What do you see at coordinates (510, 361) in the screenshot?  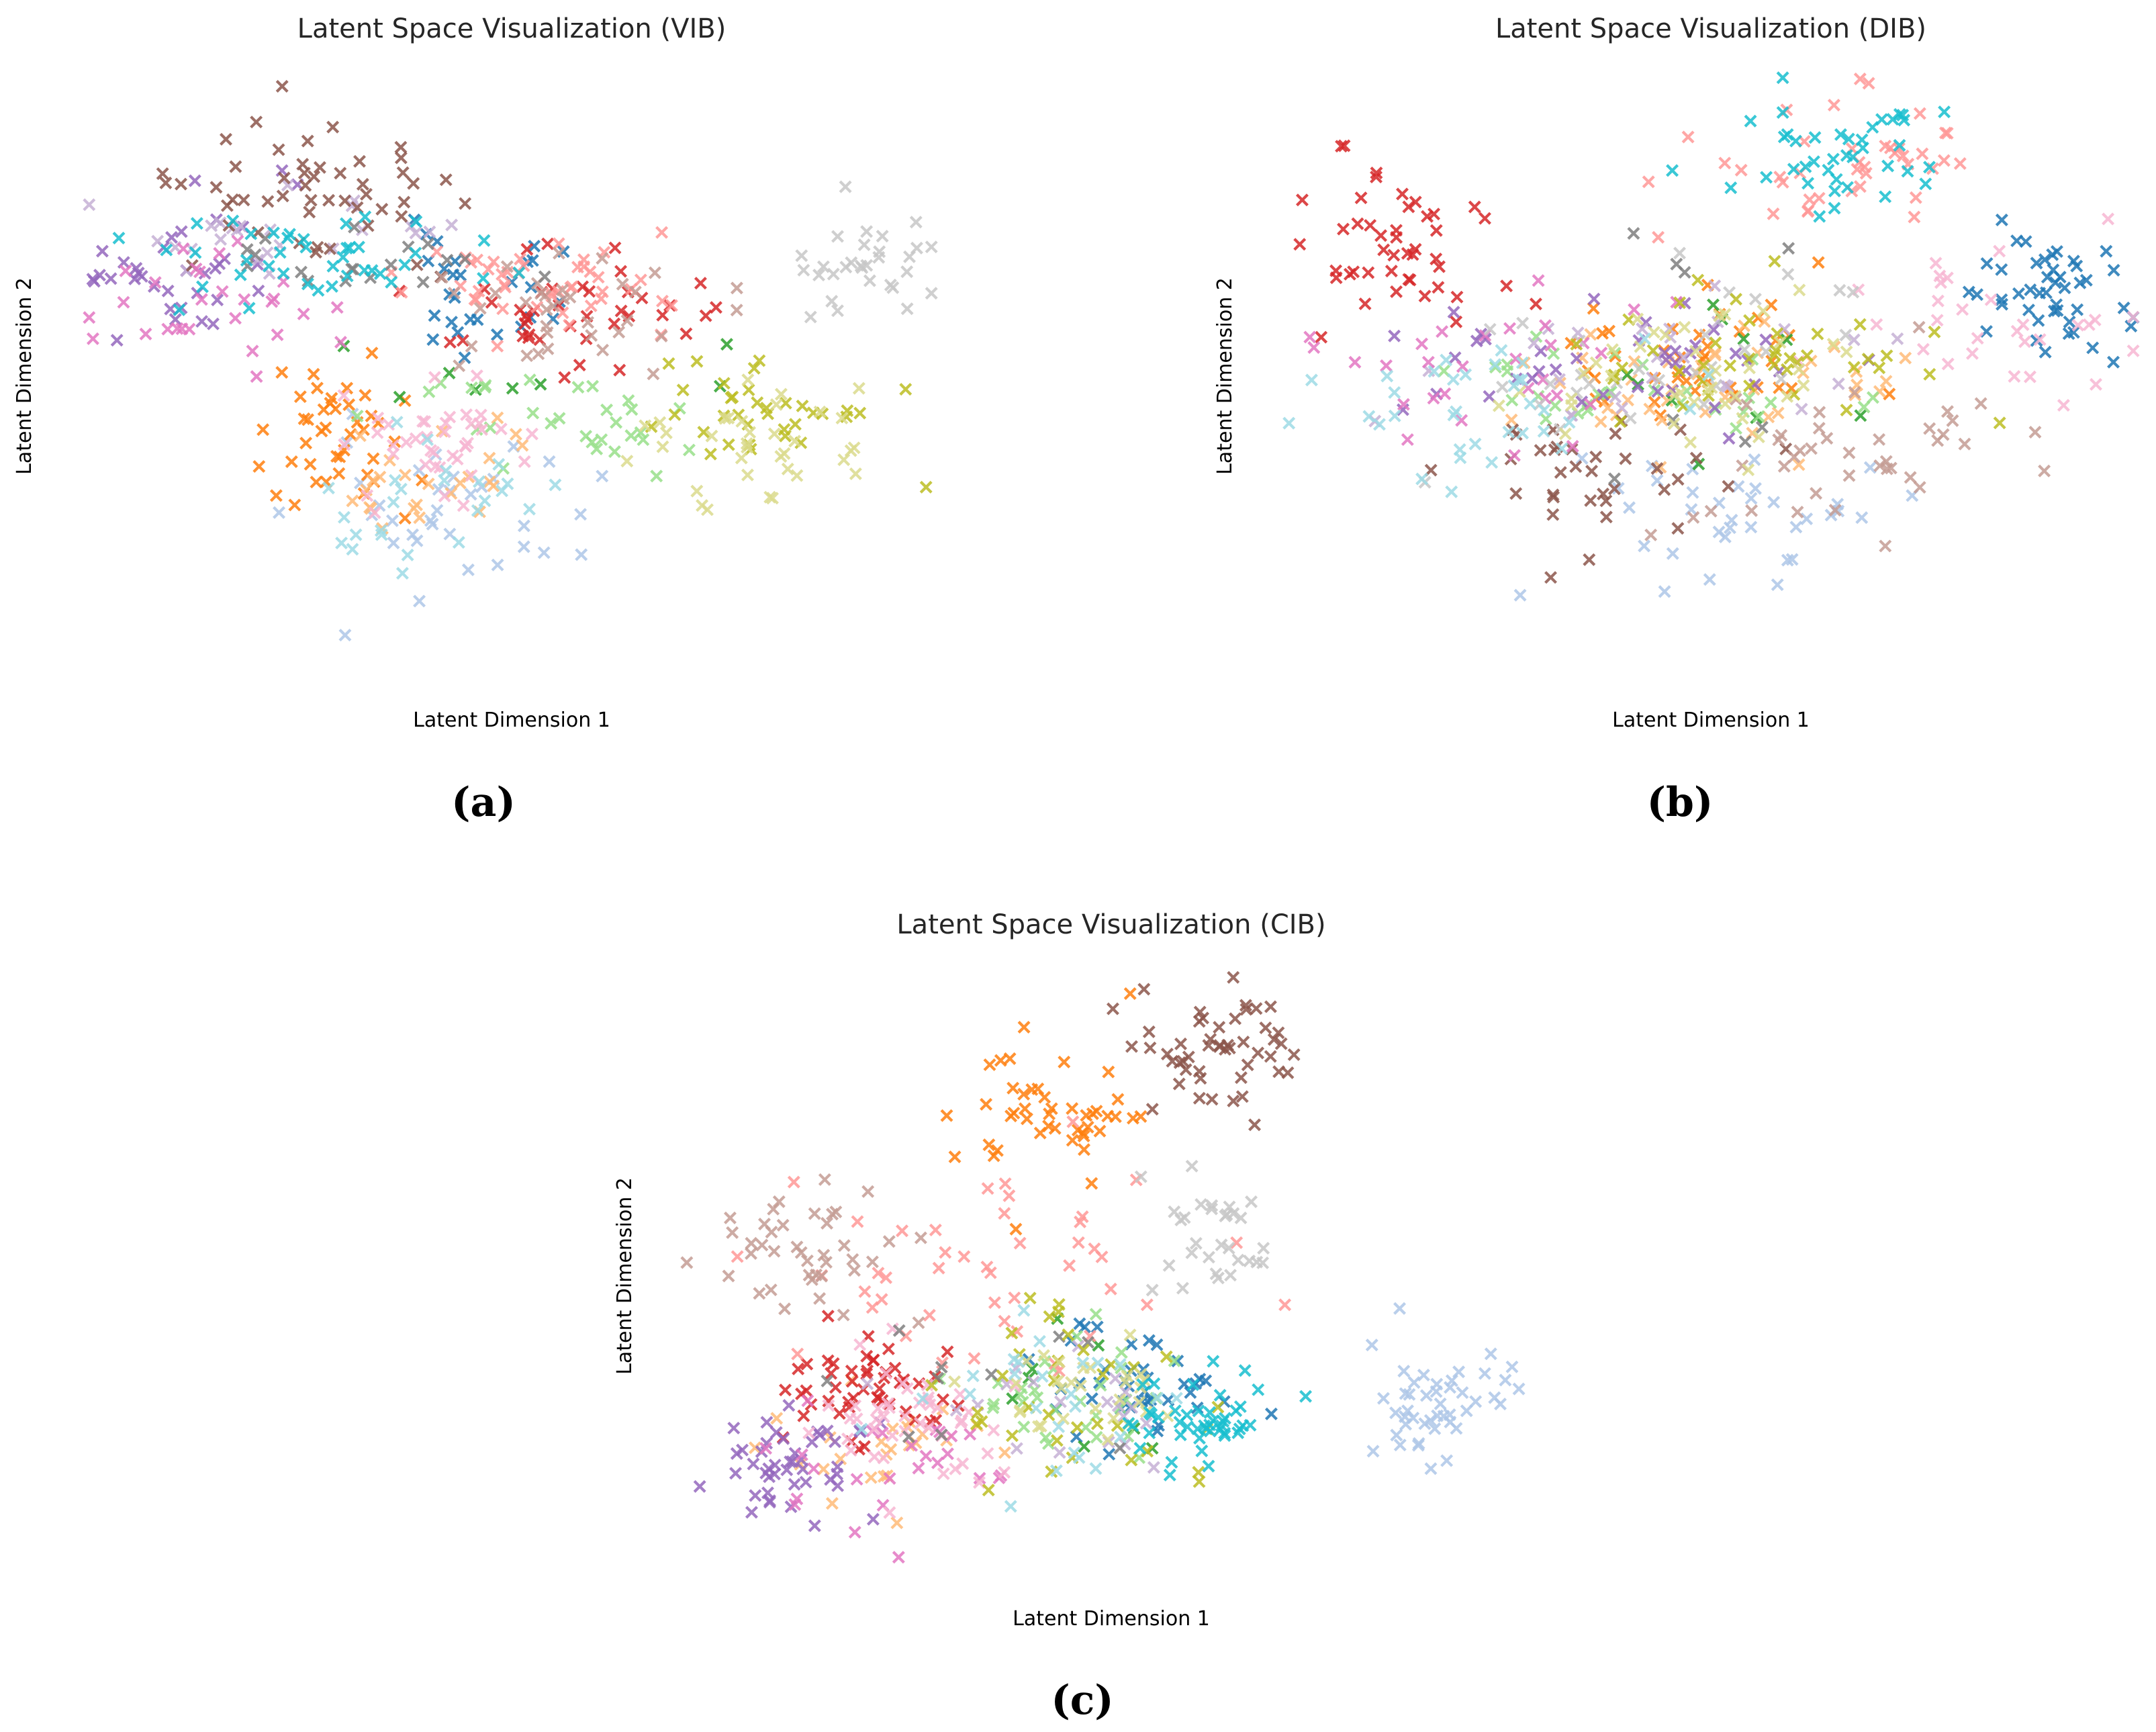 I see `plot-area-vib` at bounding box center [510, 361].